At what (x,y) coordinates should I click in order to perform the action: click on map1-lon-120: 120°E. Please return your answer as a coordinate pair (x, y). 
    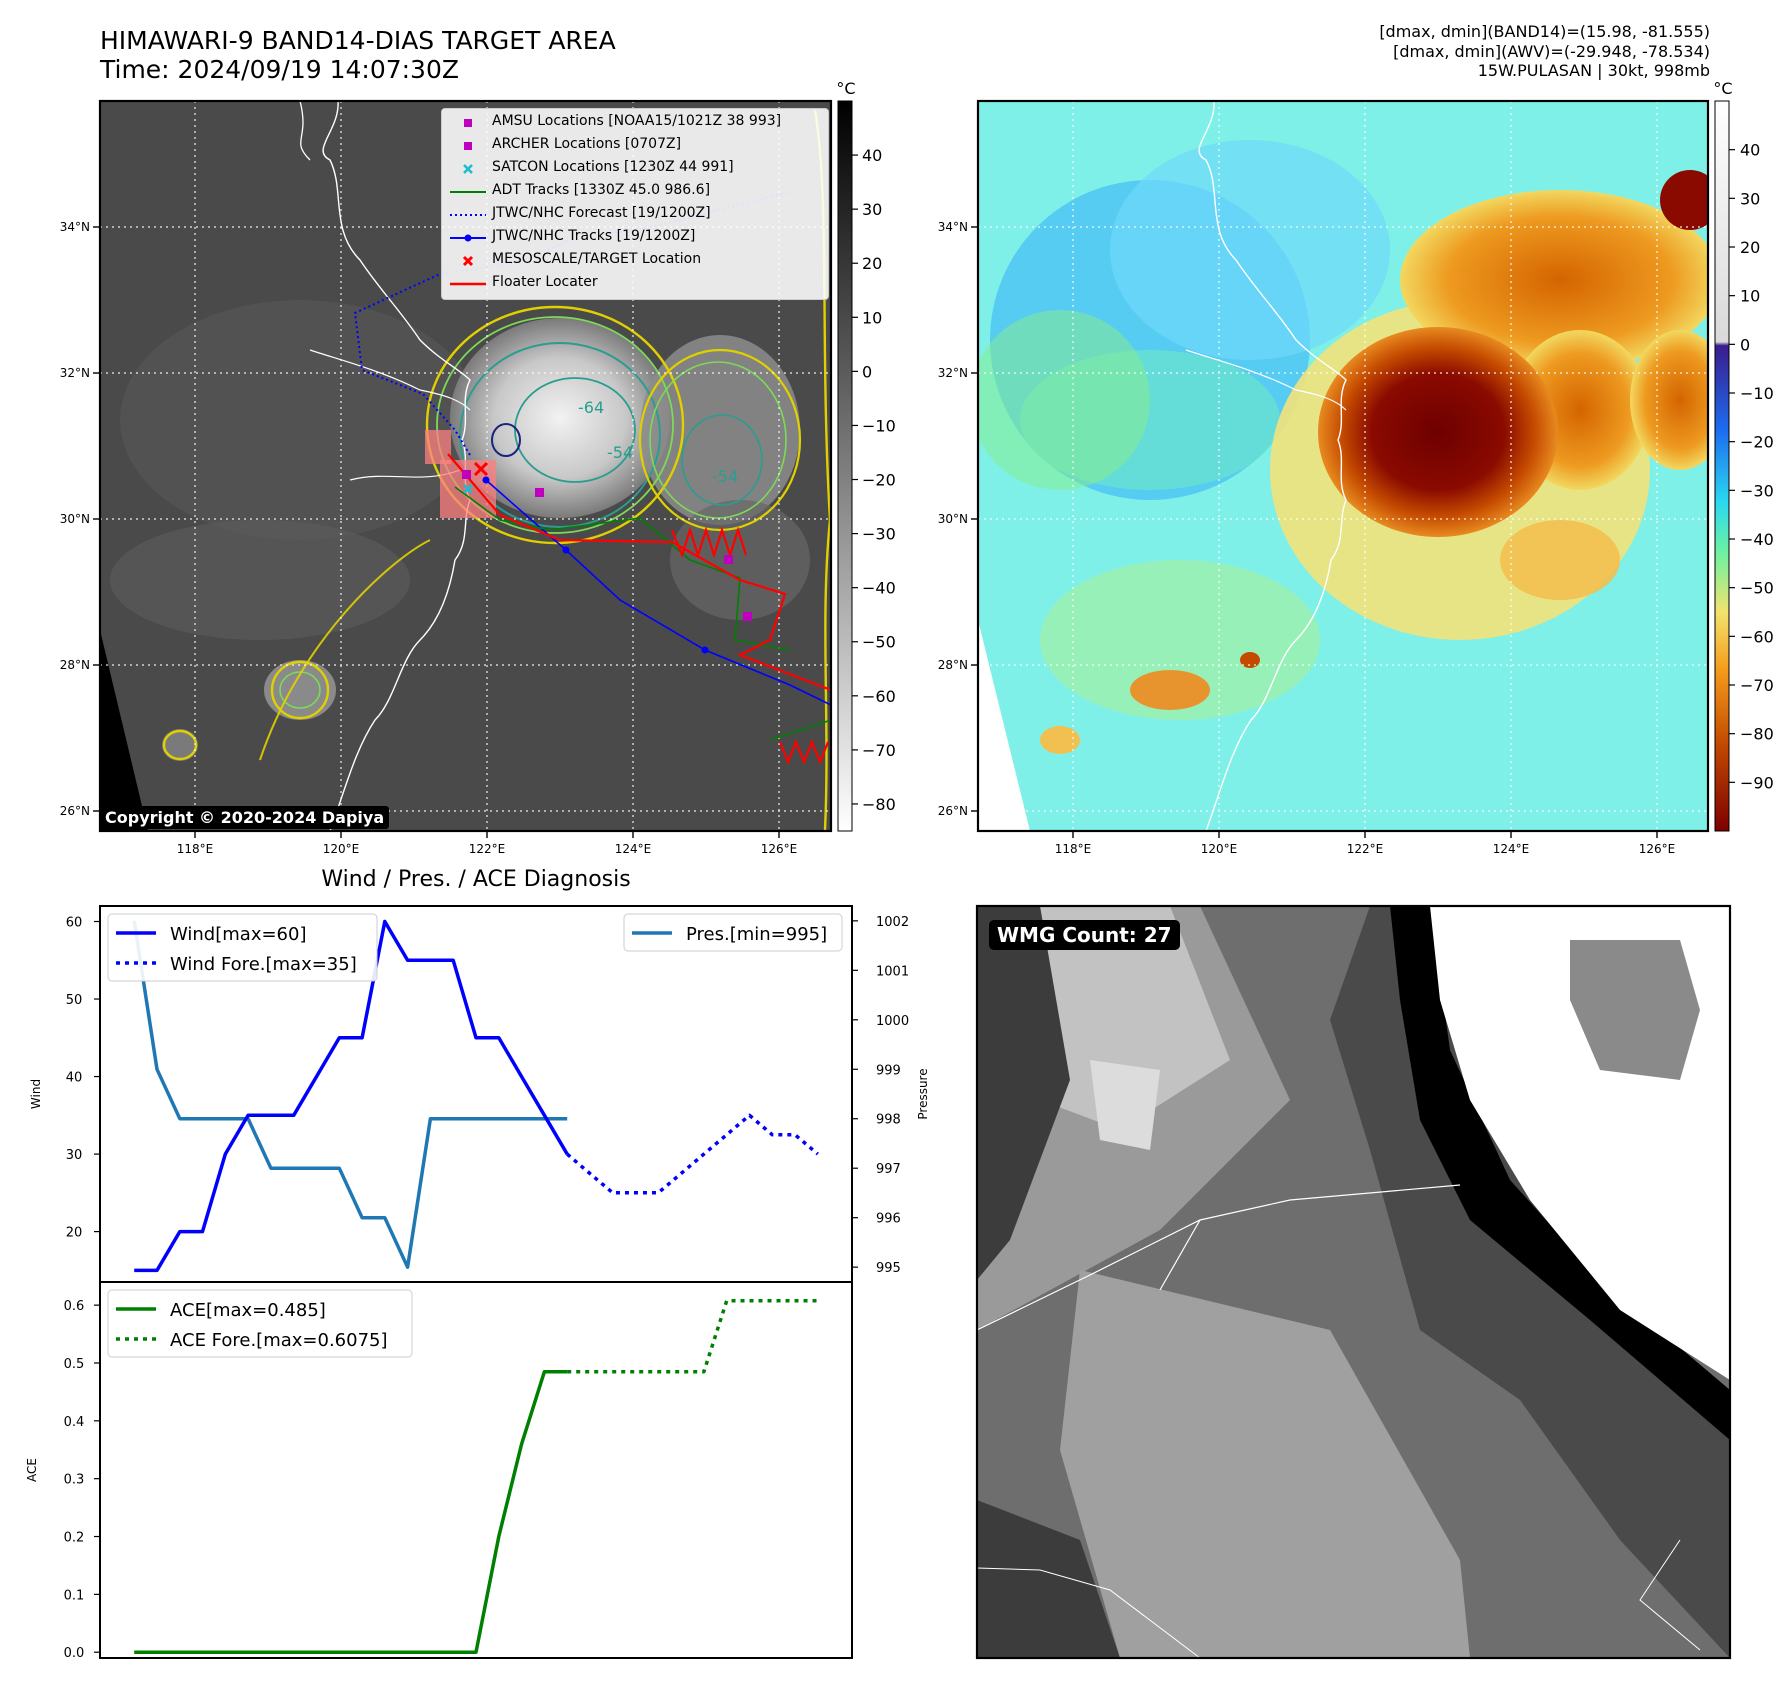
    Looking at the image, I should click on (341, 849).